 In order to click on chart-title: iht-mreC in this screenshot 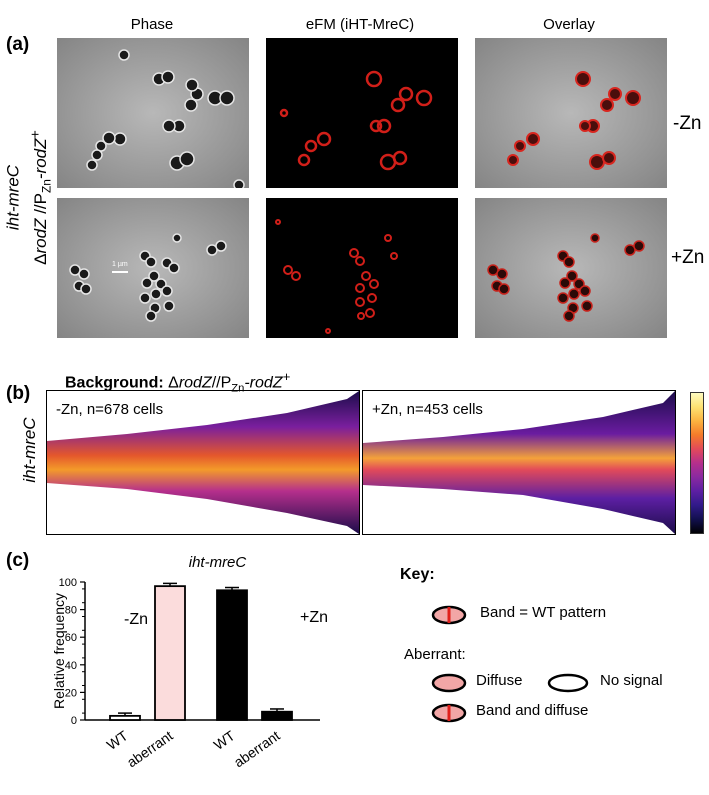, I will do `click(218, 562)`.